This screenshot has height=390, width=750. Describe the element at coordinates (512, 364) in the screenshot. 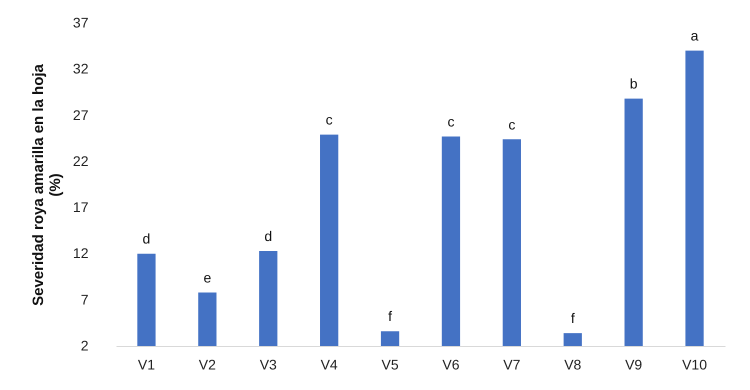

I see `x-tick-label: V7` at that location.